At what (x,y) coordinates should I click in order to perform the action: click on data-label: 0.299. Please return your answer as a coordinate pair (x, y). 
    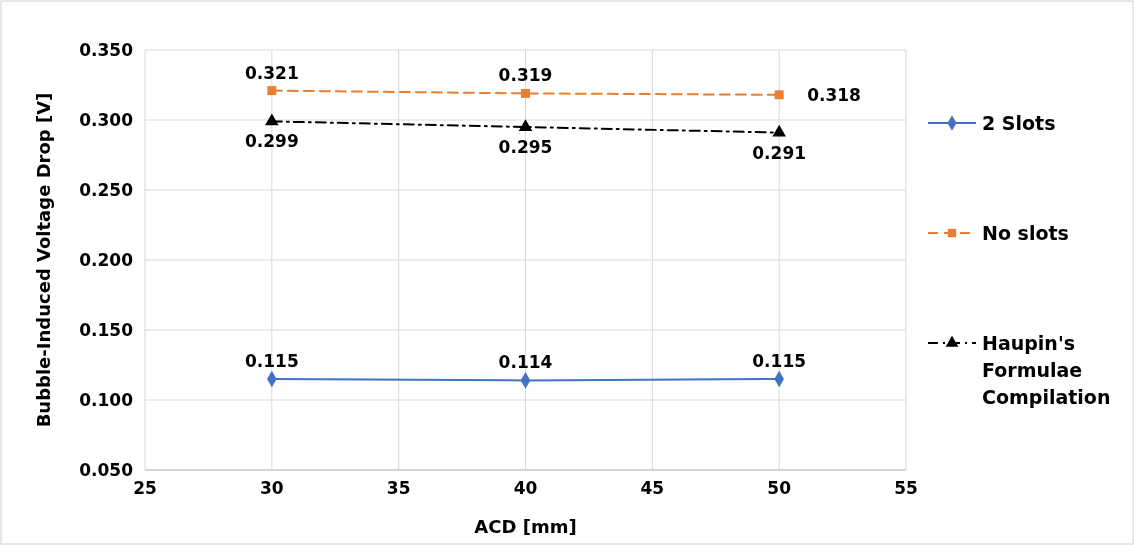
    Looking at the image, I should click on (271, 141).